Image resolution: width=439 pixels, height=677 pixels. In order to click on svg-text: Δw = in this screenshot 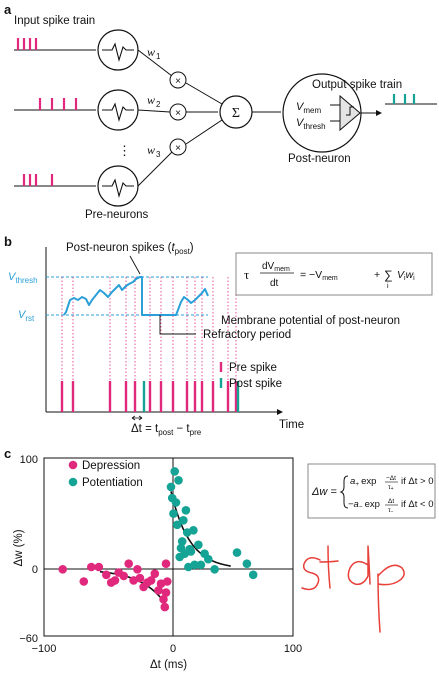, I will do `click(324, 492)`.